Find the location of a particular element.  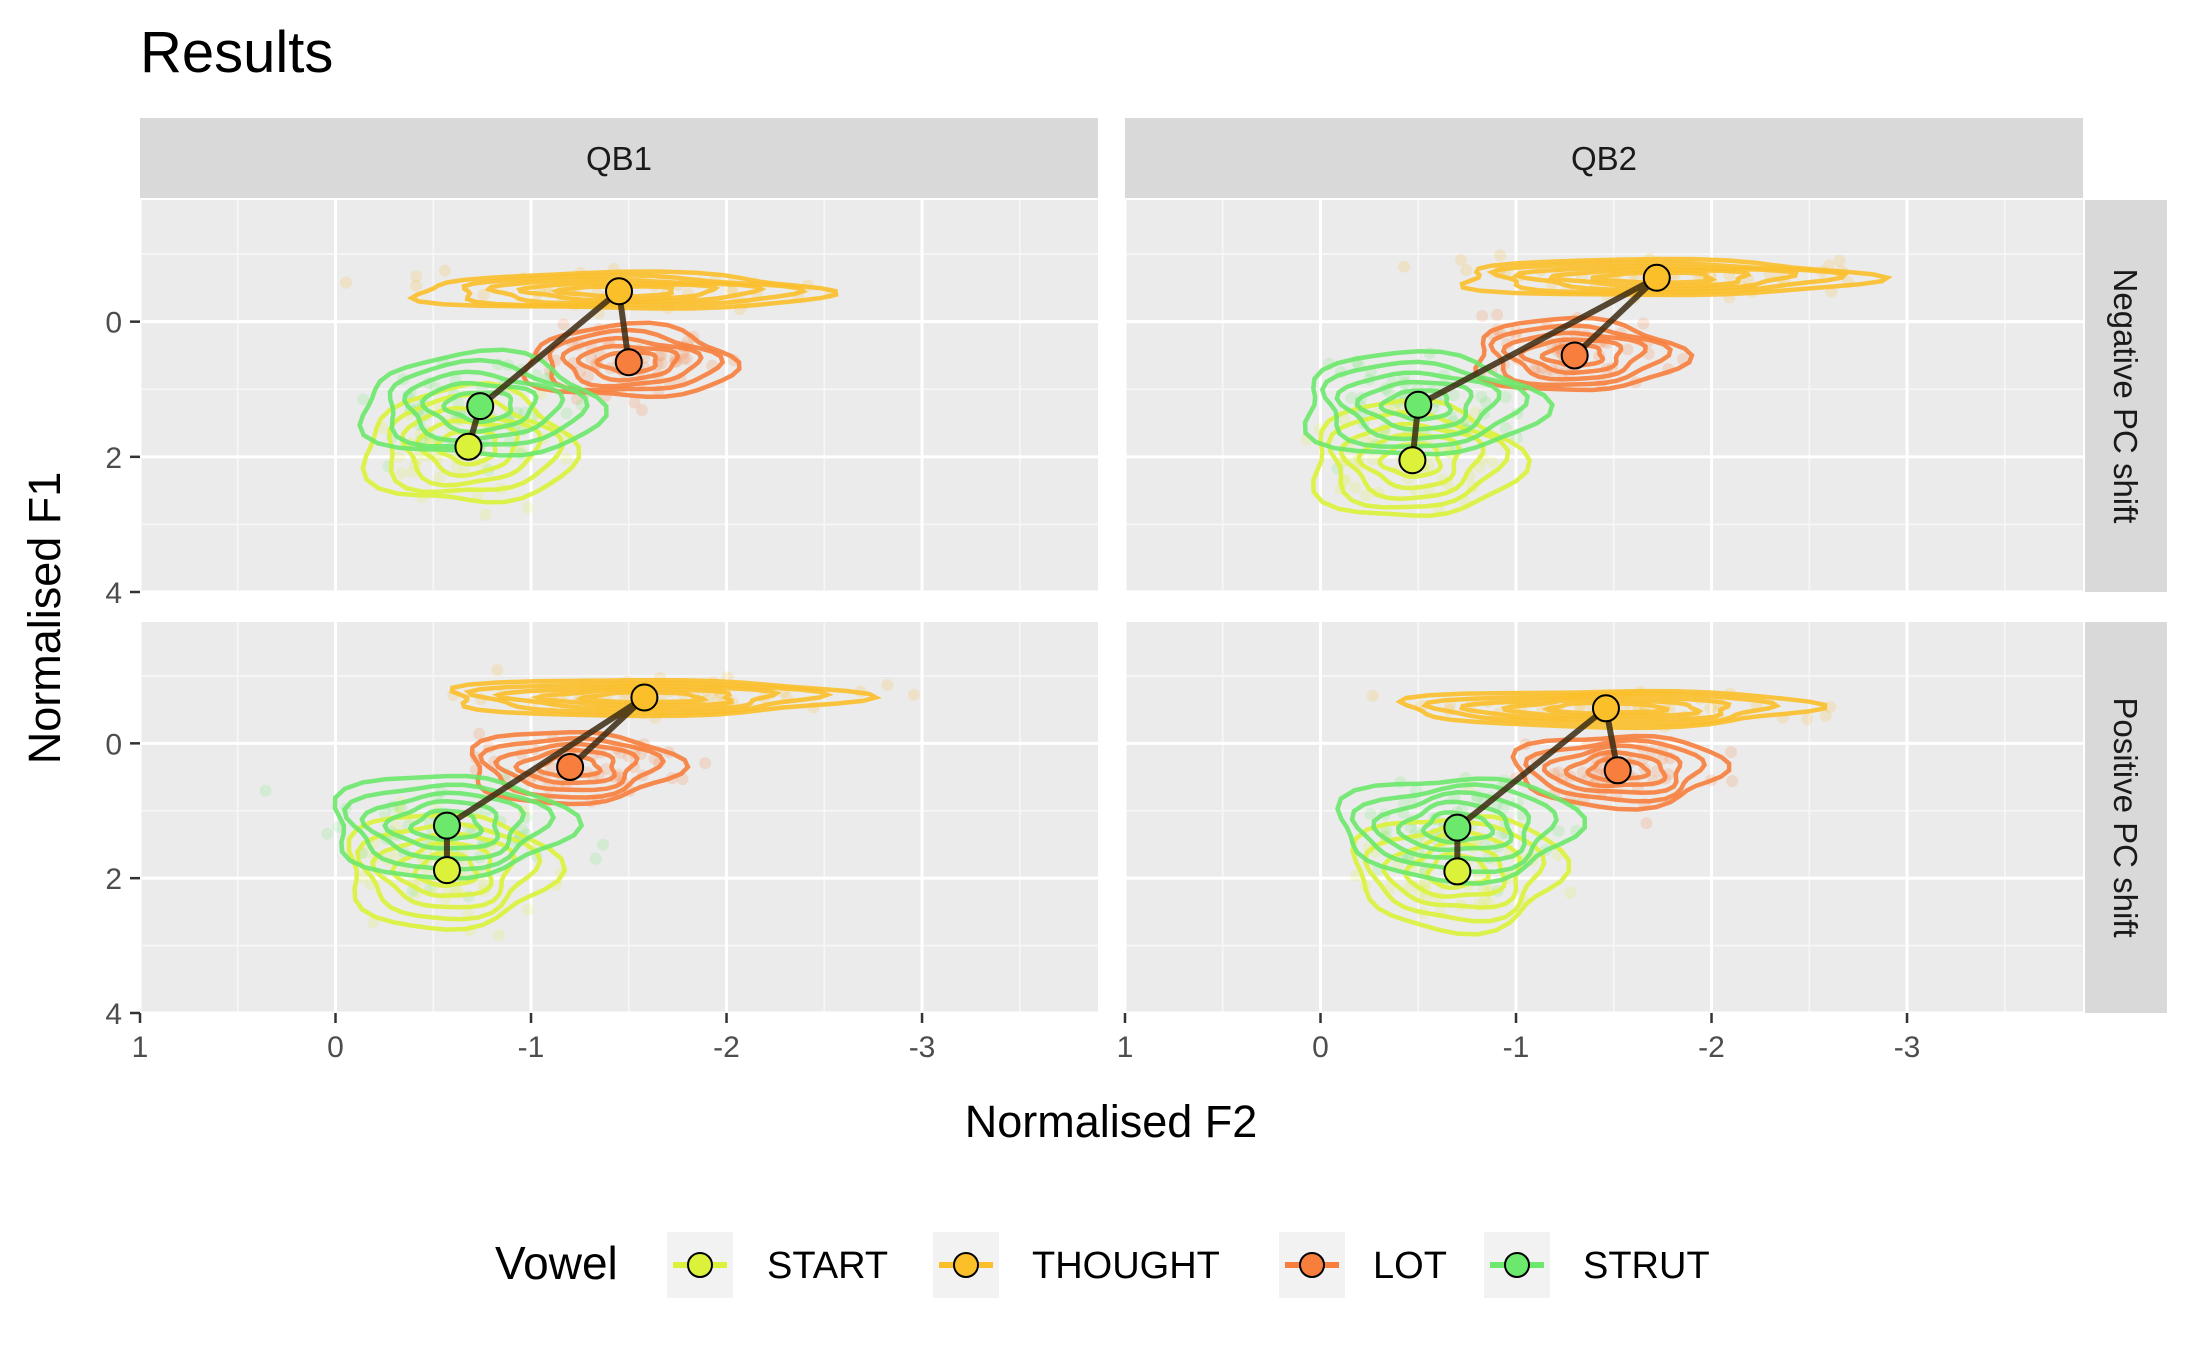

column-strip is located at coordinates (1604, 158).